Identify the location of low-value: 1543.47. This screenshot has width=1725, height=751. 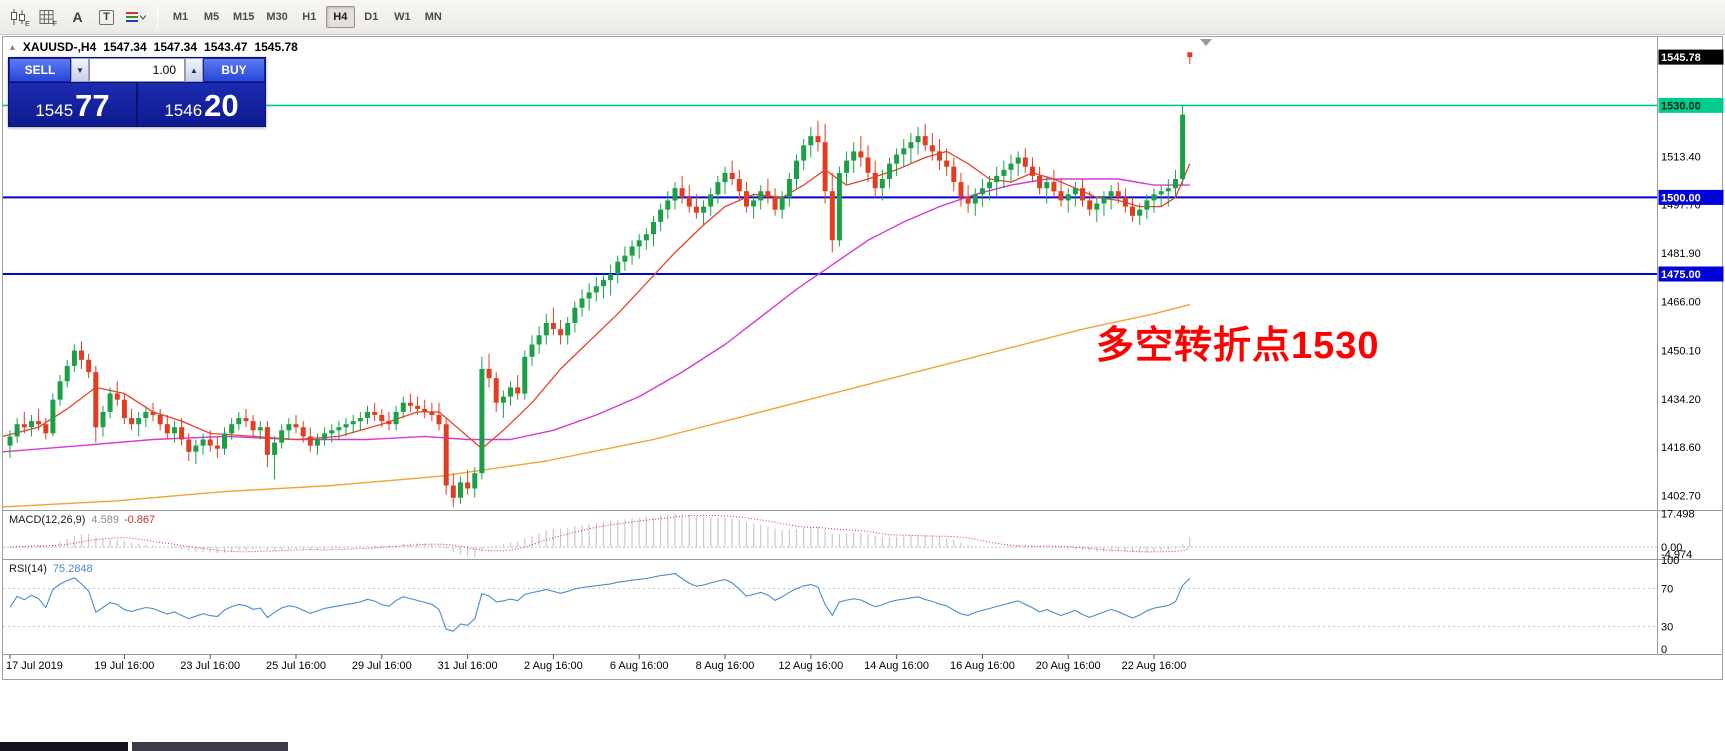
(226, 47).